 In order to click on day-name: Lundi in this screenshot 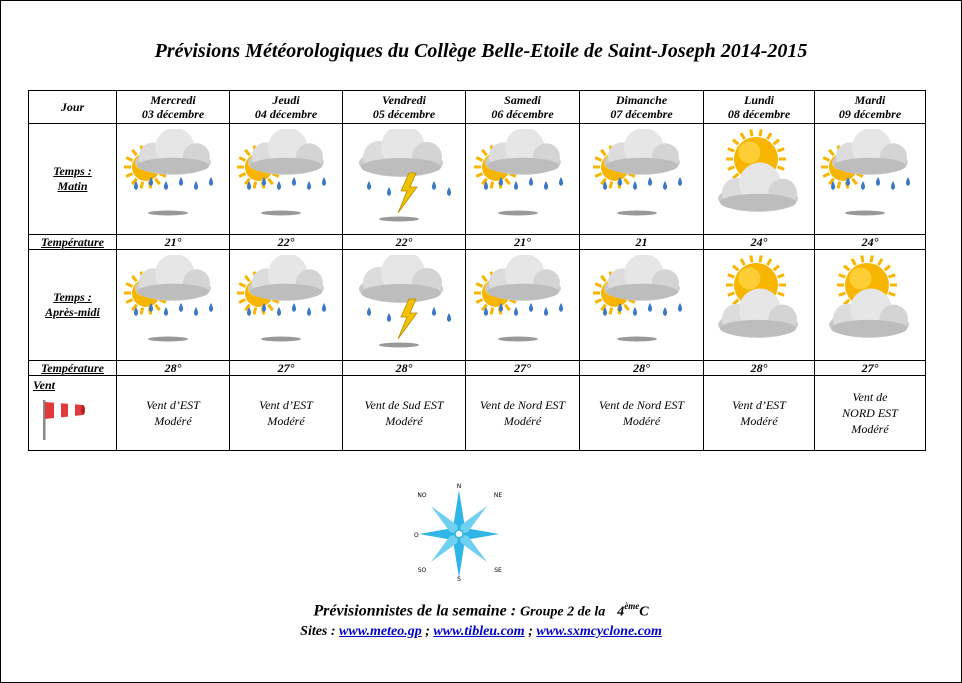, I will do `click(758, 100)`.